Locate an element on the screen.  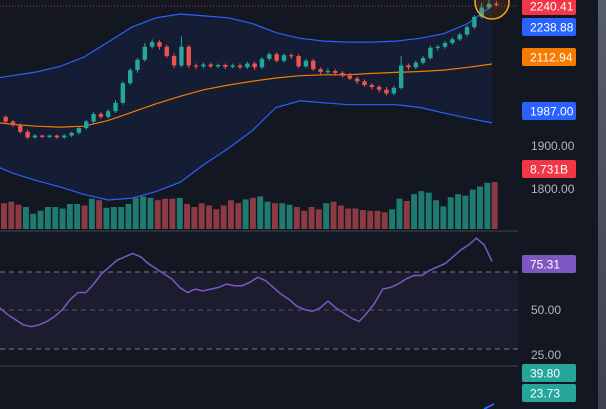
indicator-value-tag-text: 23.73 is located at coordinates (545, 394).